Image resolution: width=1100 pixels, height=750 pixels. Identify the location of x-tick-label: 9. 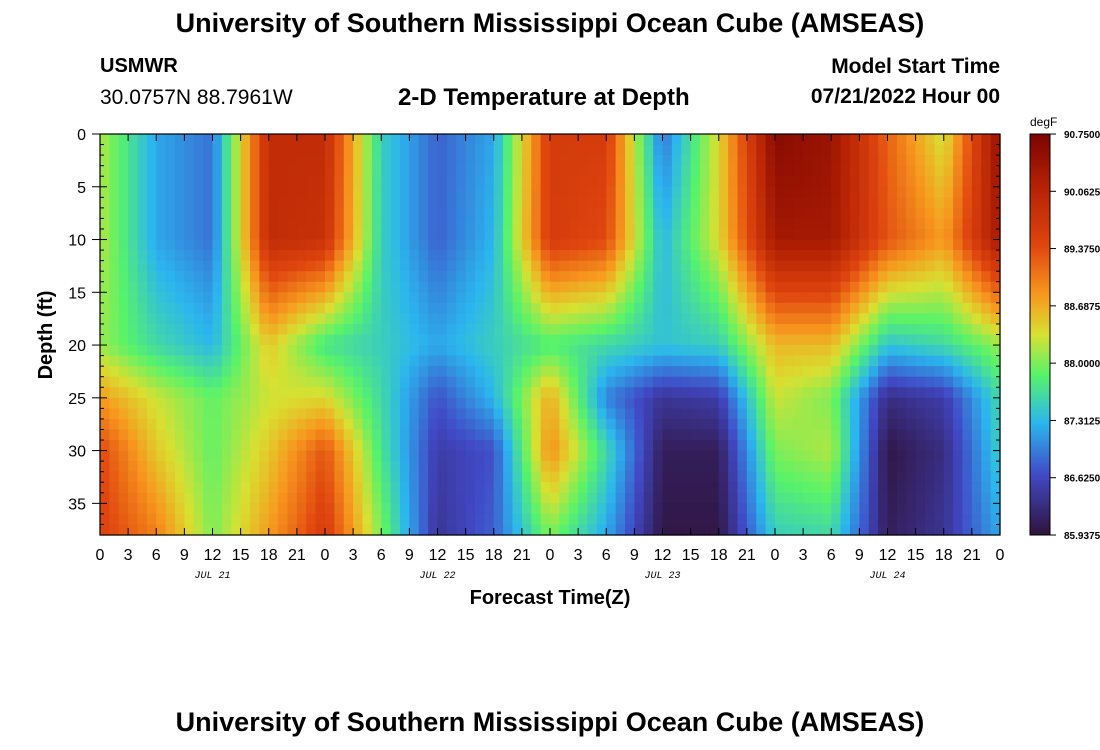
(634, 555).